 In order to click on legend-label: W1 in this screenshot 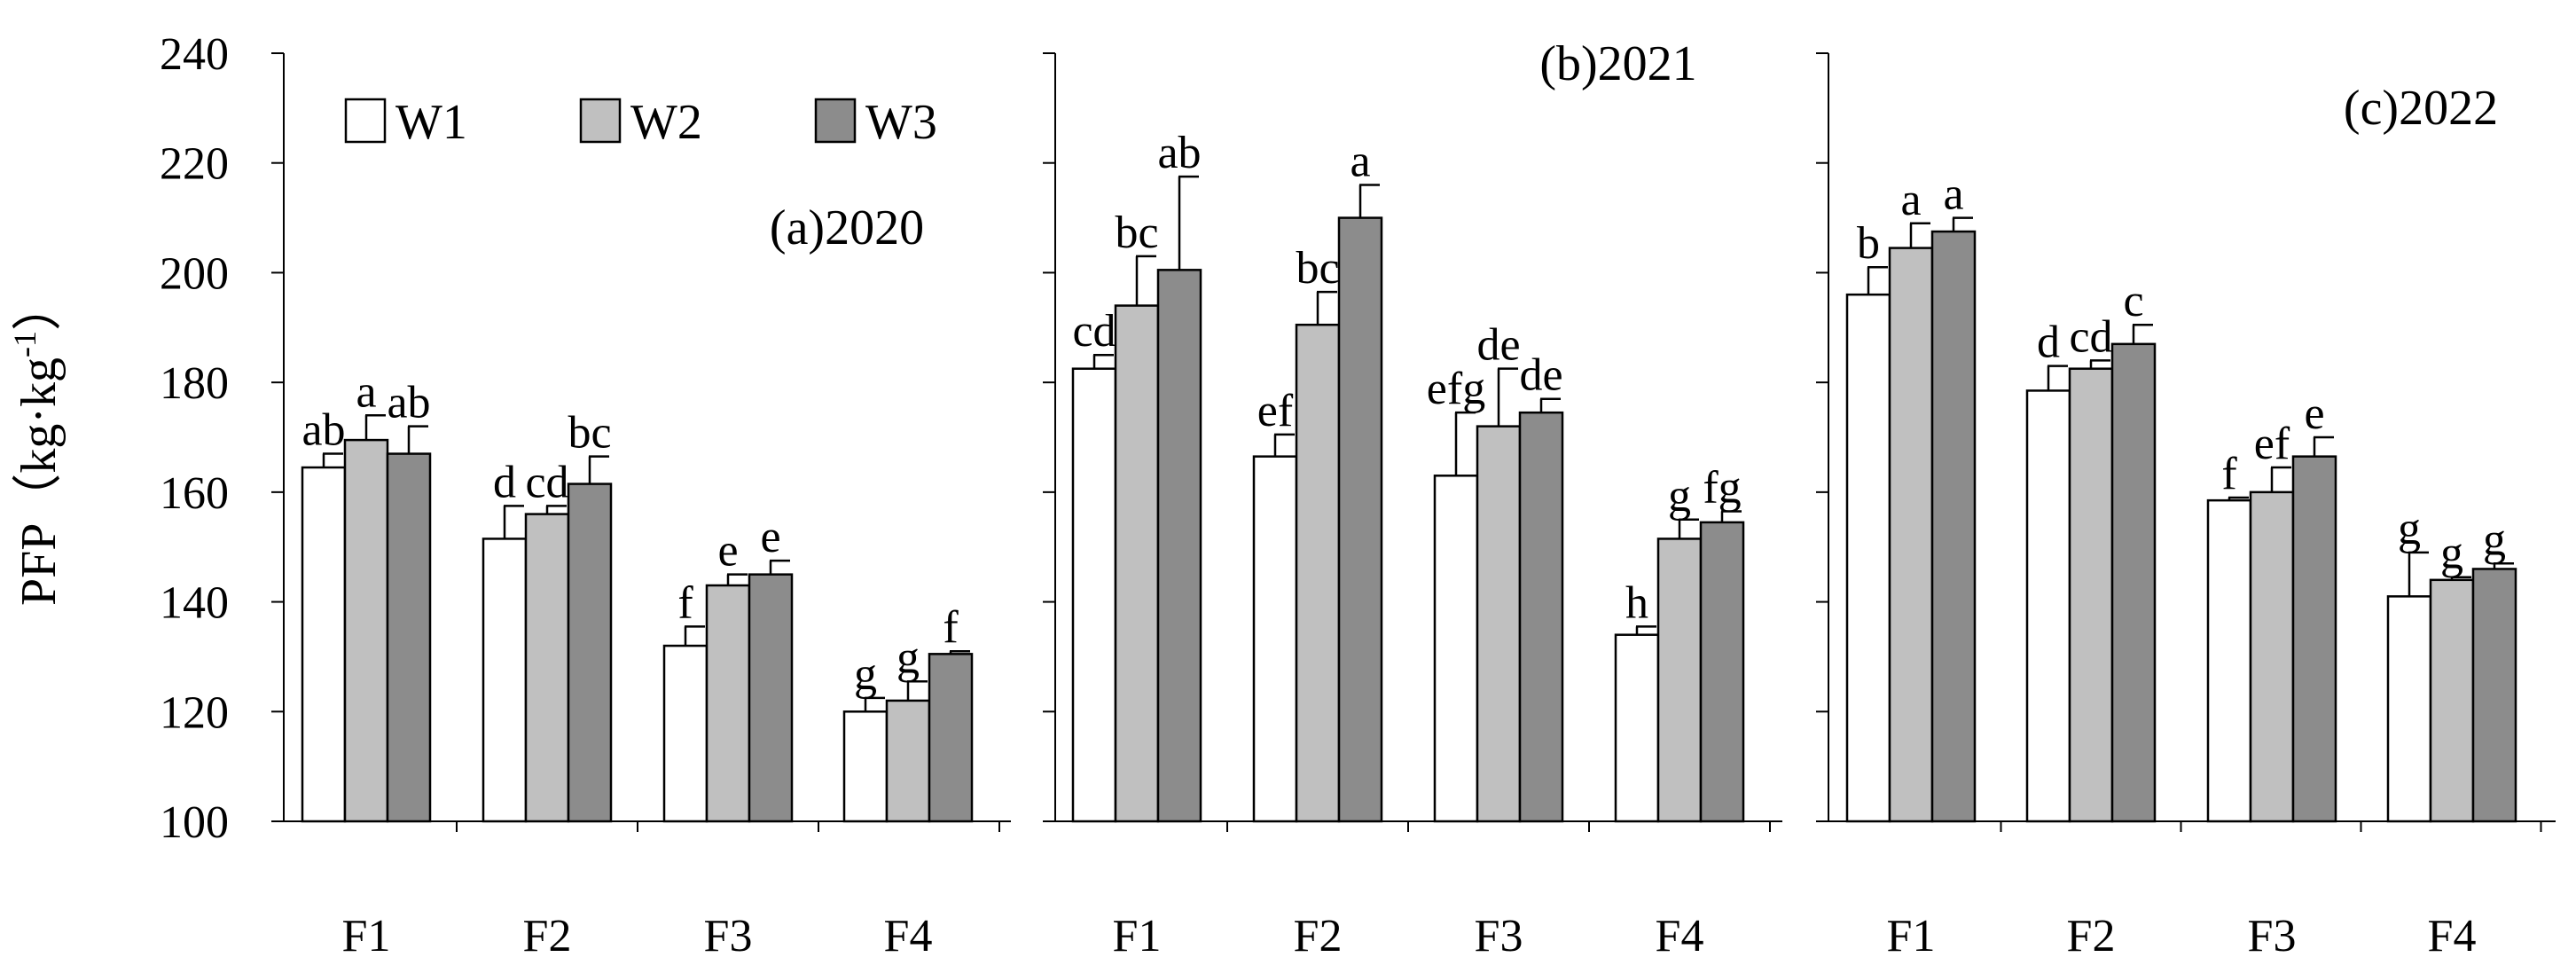, I will do `click(431, 122)`.